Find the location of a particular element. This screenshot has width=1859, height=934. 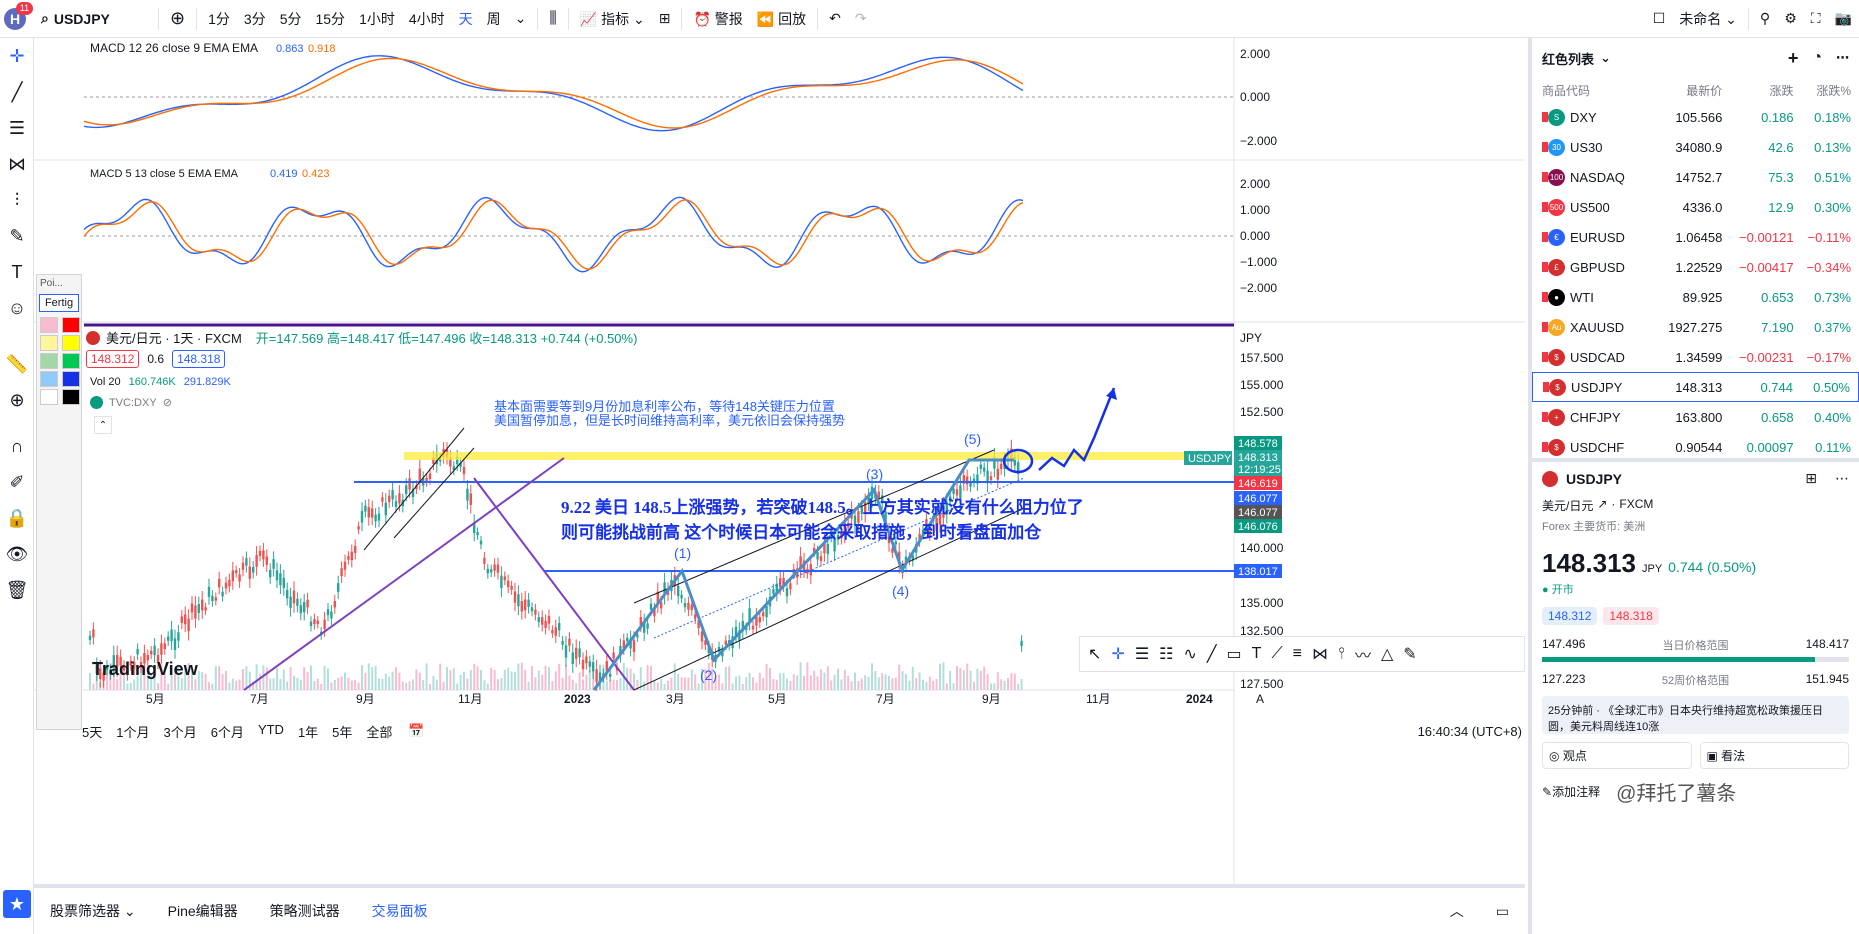

minimize-icon: ︿ is located at coordinates (1456, 911).